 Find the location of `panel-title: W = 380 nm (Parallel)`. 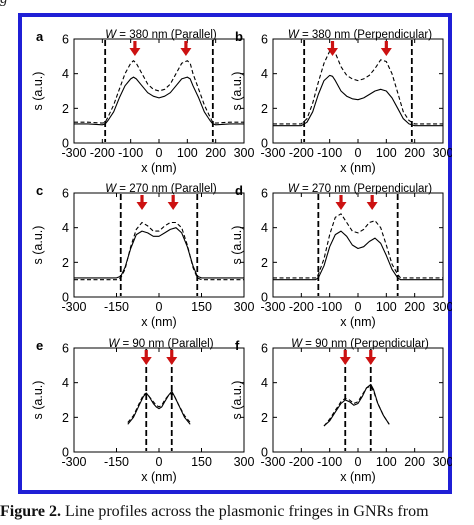

panel-title: W = 380 nm (Parallel) is located at coordinates (161, 35).